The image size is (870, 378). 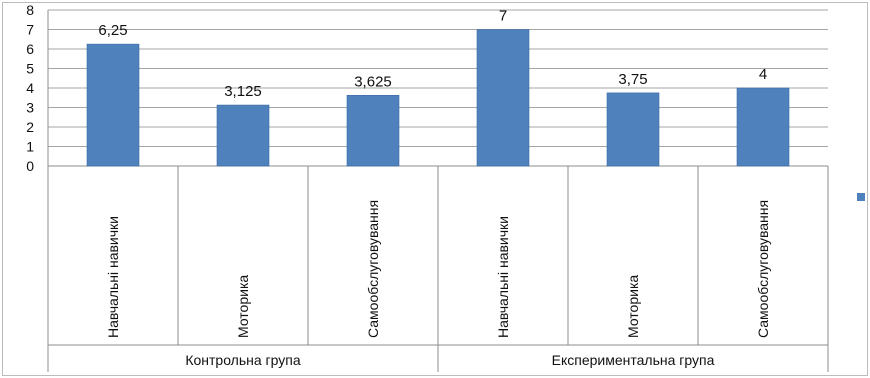 What do you see at coordinates (30, 166) in the screenshot?
I see `y-tick-label: 0` at bounding box center [30, 166].